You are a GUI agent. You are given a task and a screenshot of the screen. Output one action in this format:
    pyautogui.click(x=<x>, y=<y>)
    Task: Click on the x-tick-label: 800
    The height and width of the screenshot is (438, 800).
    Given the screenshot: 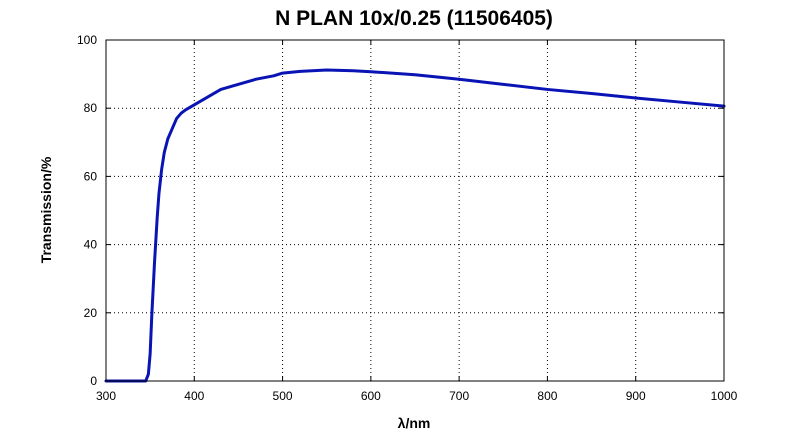 What is the action you would take?
    pyautogui.click(x=547, y=396)
    